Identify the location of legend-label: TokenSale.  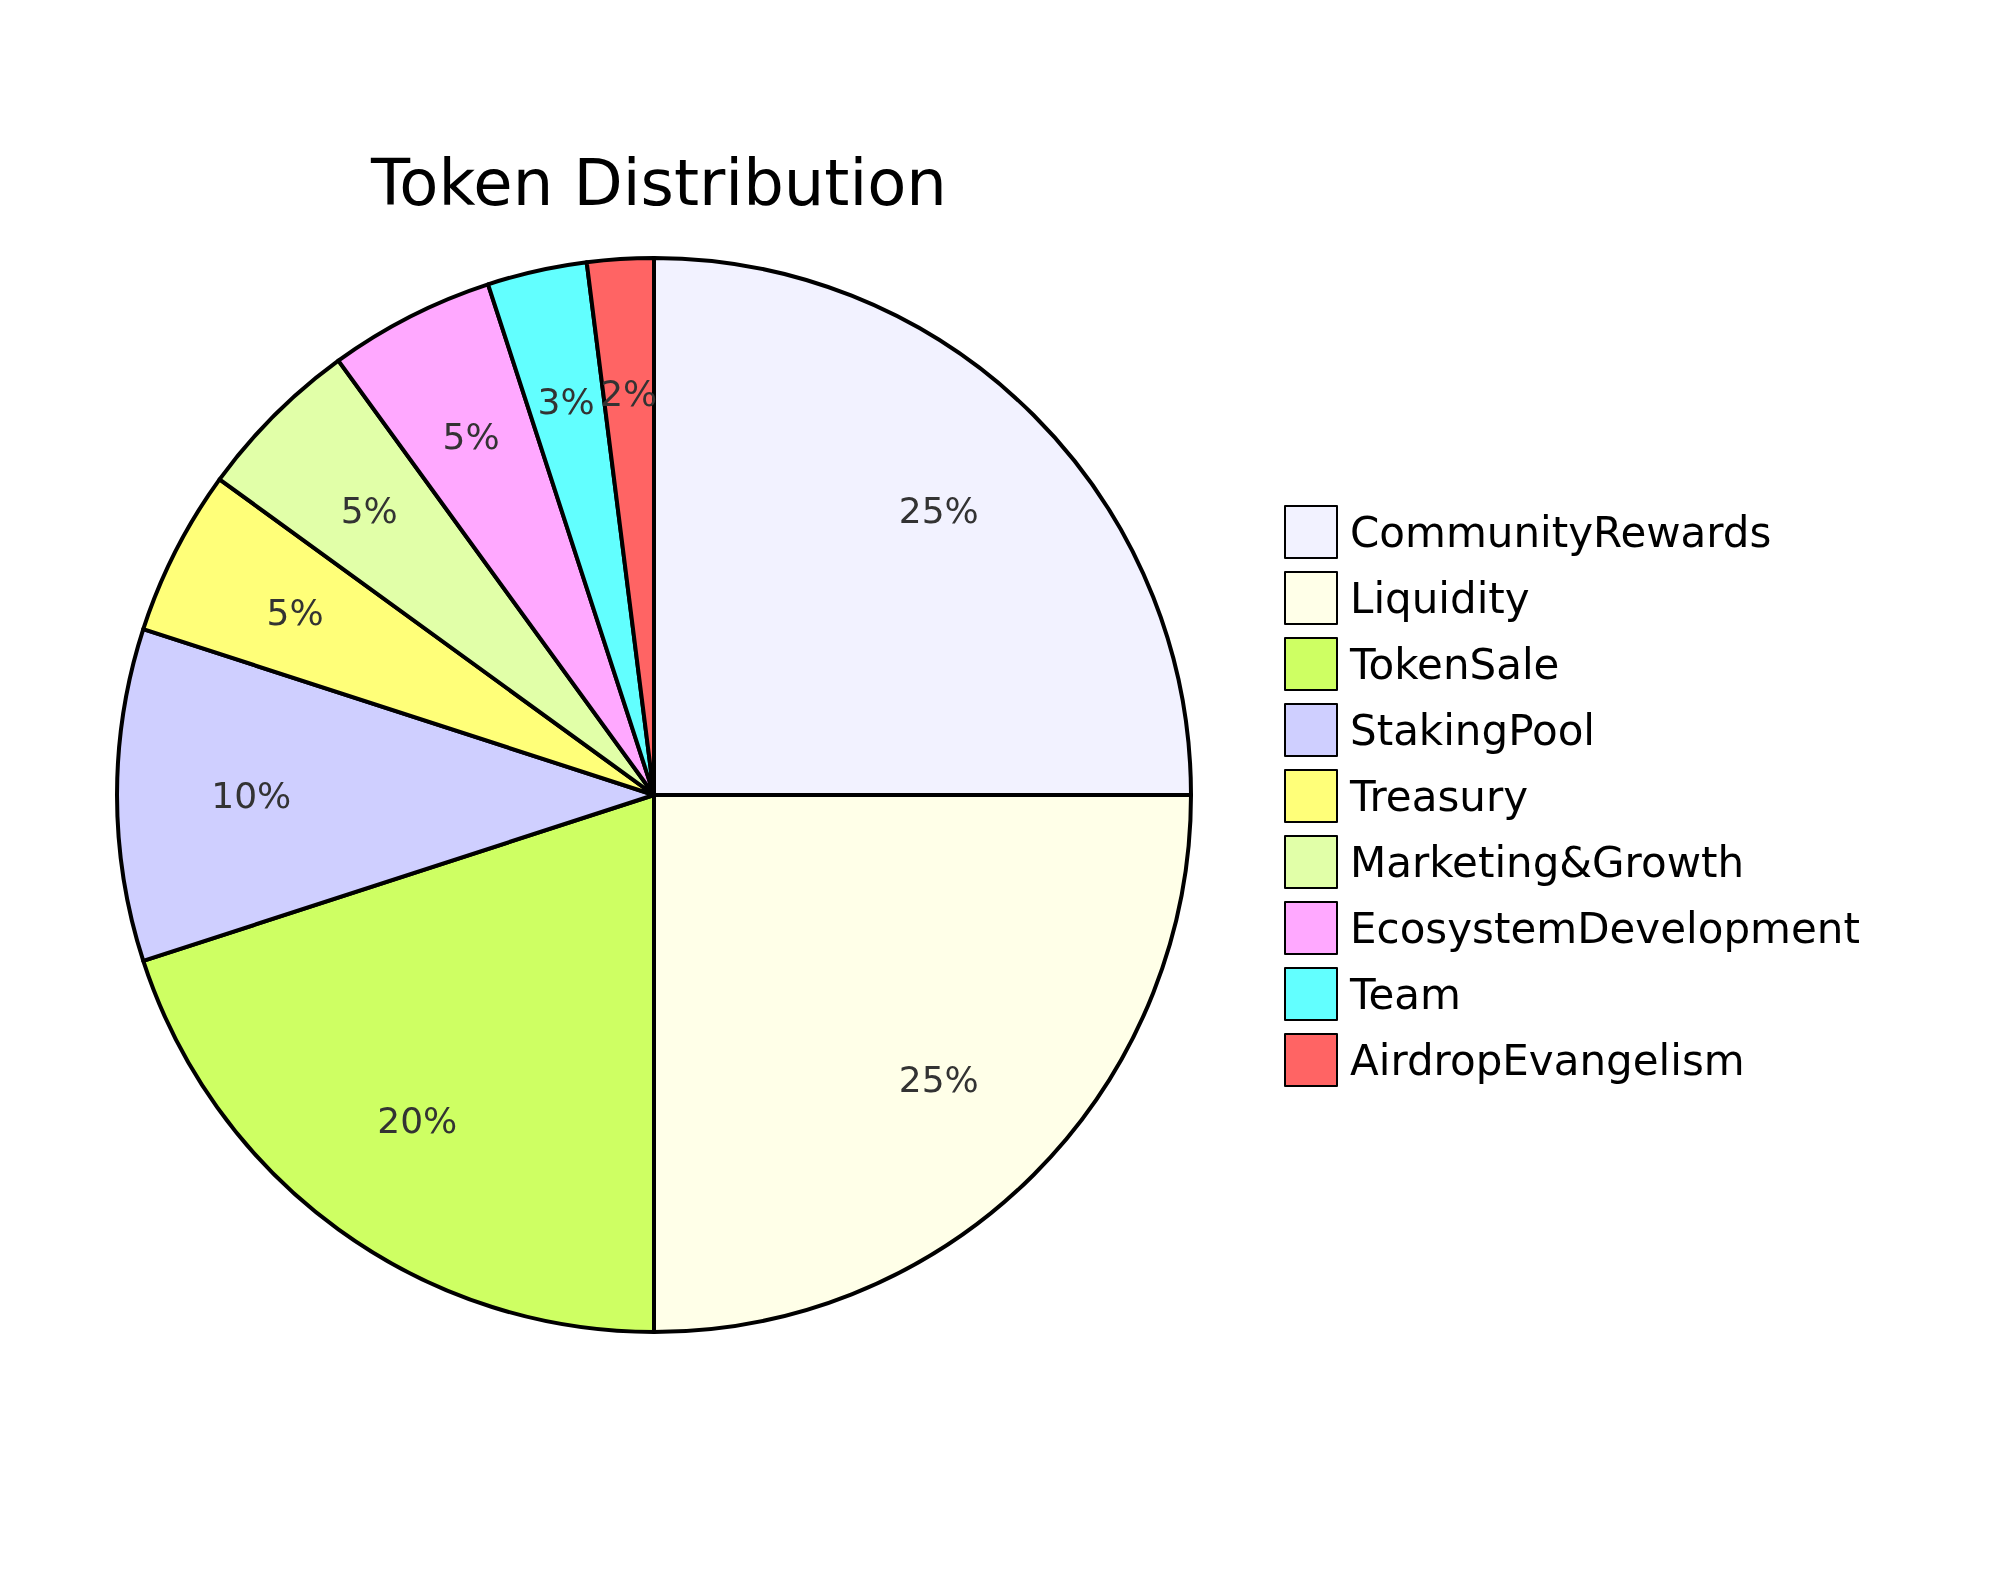
(1454, 664).